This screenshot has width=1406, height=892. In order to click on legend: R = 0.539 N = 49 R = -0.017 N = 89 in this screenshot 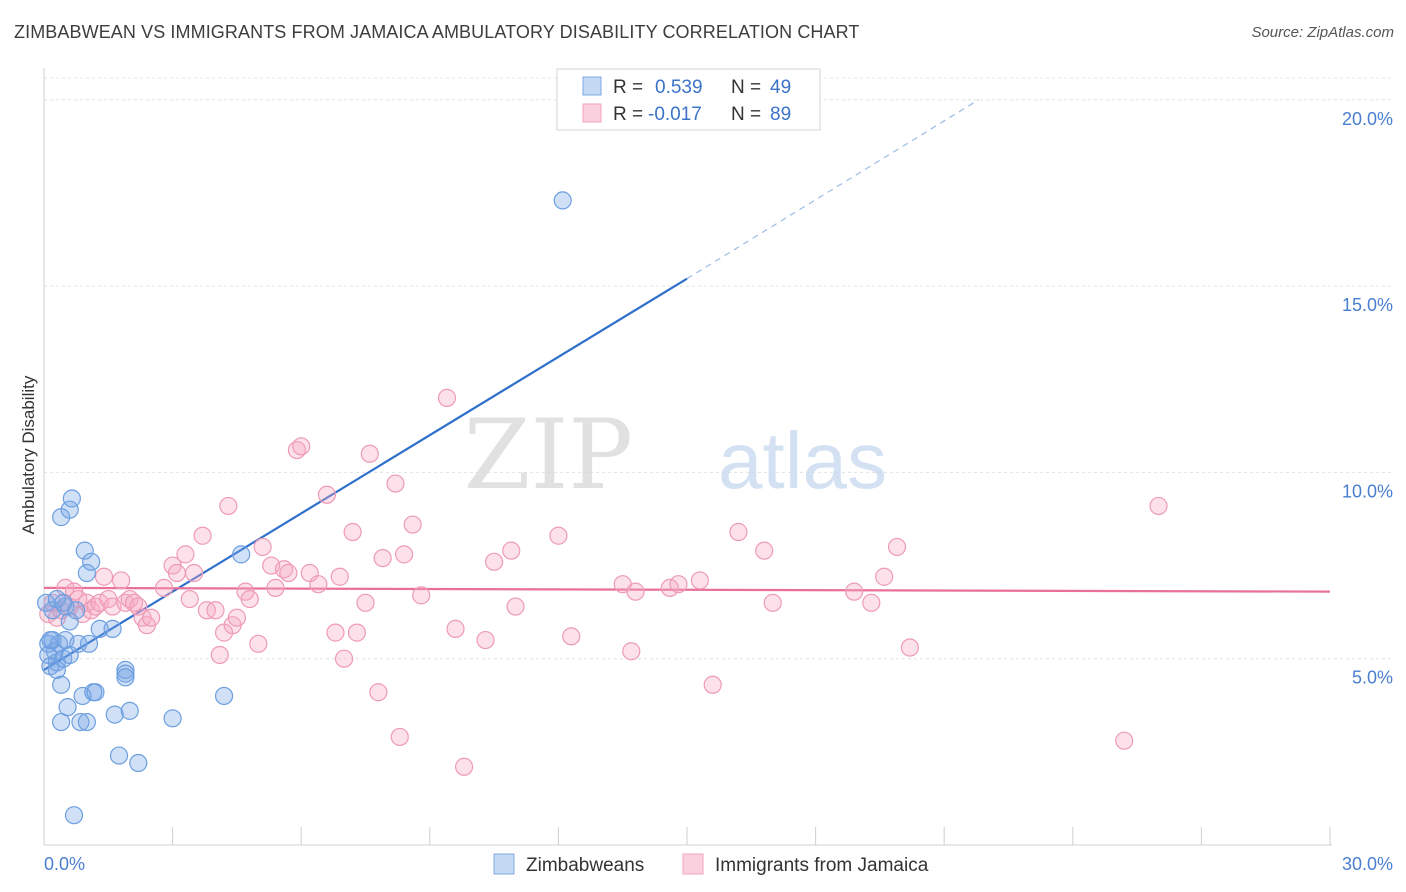, I will do `click(688, 99)`.